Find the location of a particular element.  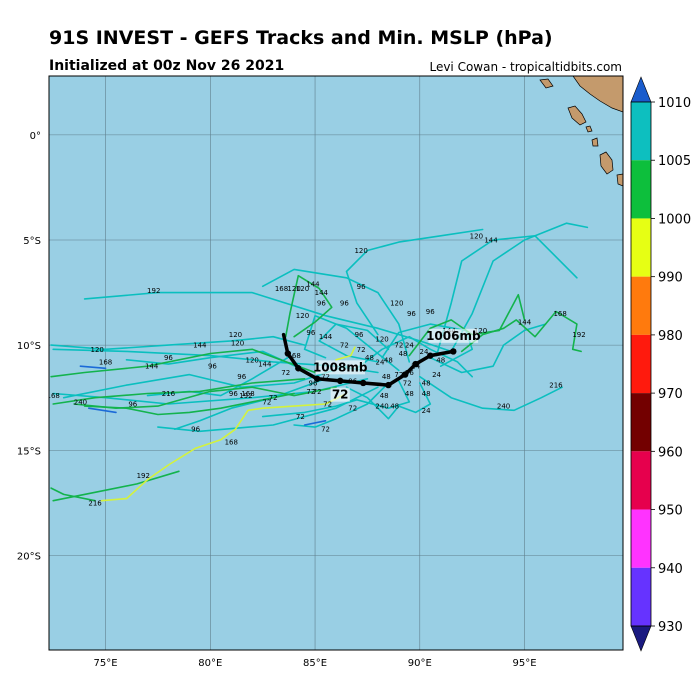

colorbar-label: 970 is located at coordinates (670, 394).